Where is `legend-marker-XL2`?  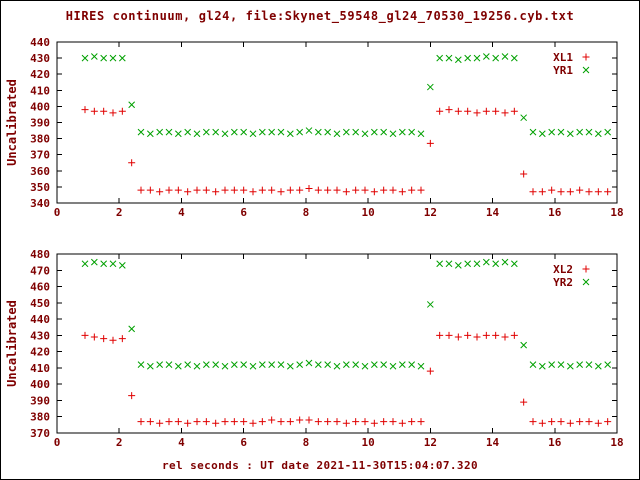 legend-marker-XL2 is located at coordinates (586, 269).